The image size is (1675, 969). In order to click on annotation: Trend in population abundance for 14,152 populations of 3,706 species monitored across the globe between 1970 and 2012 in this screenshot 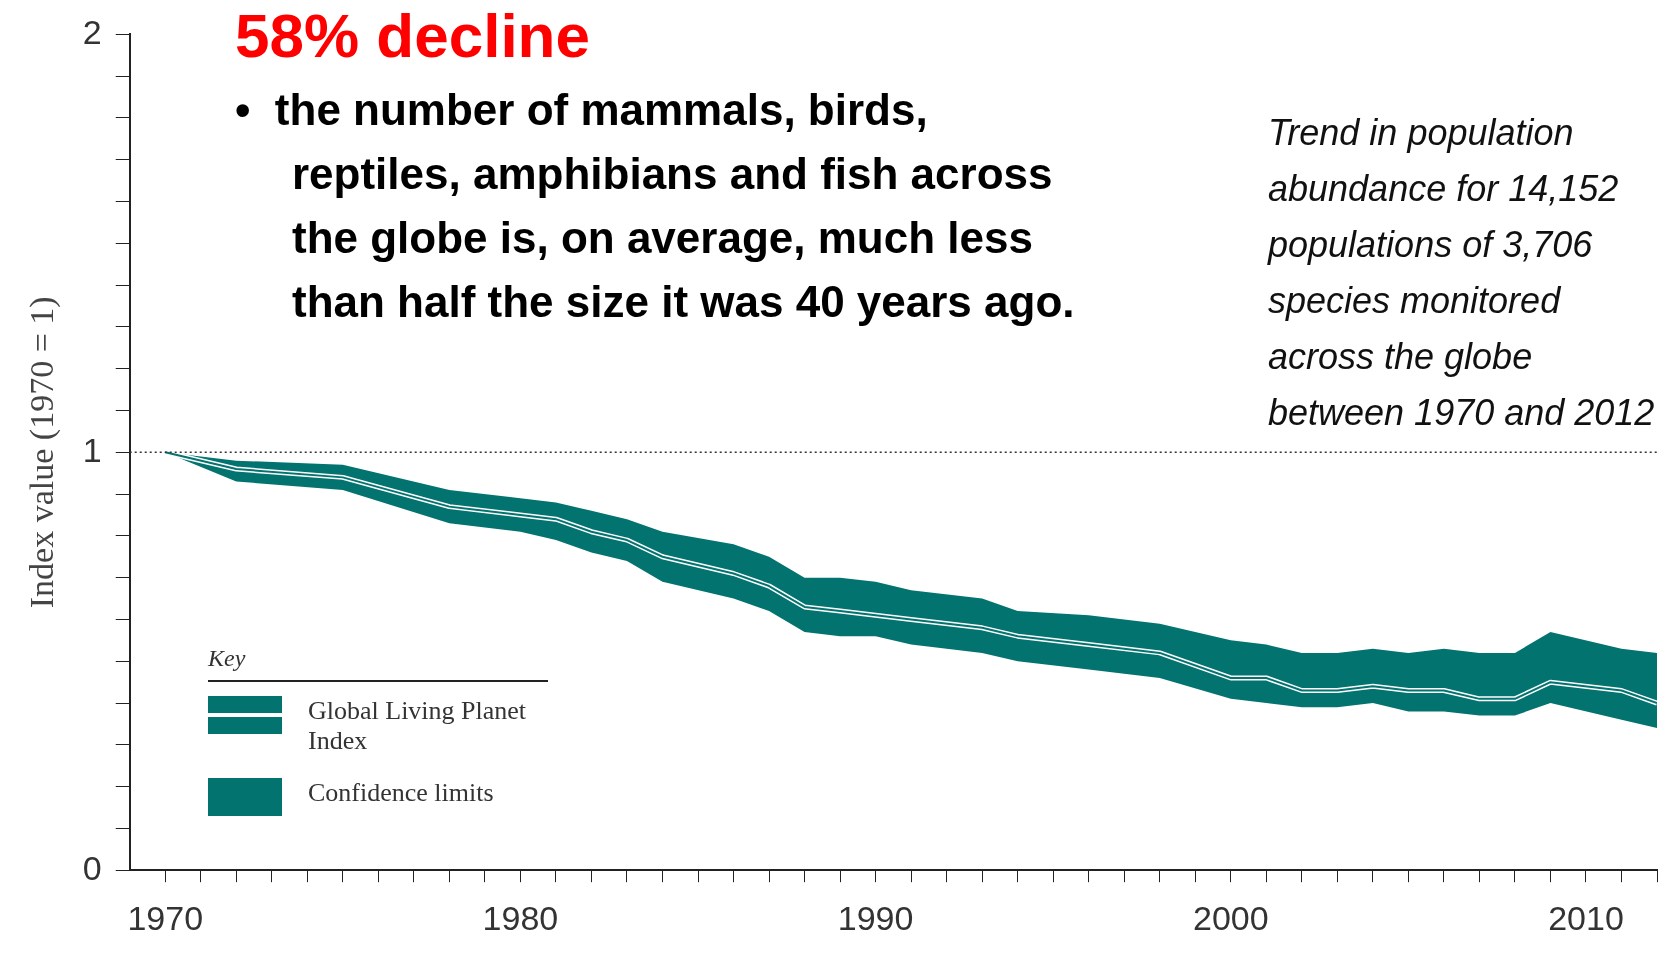, I will do `click(1462, 273)`.